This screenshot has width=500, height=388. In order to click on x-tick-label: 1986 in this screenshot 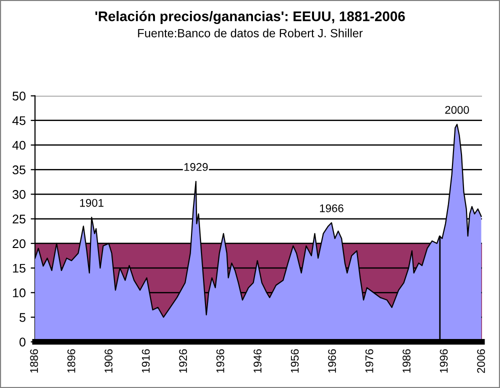, I will do `click(406, 361)`.